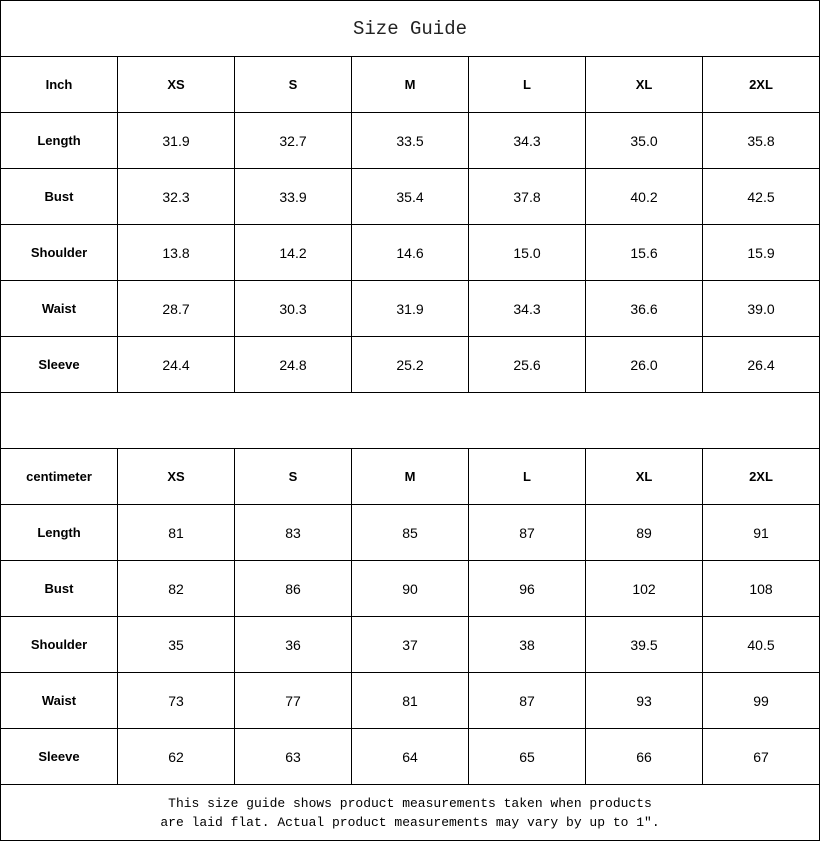 This screenshot has height=842, width=821. I want to click on measurement-cell: 37.8, so click(527, 196).